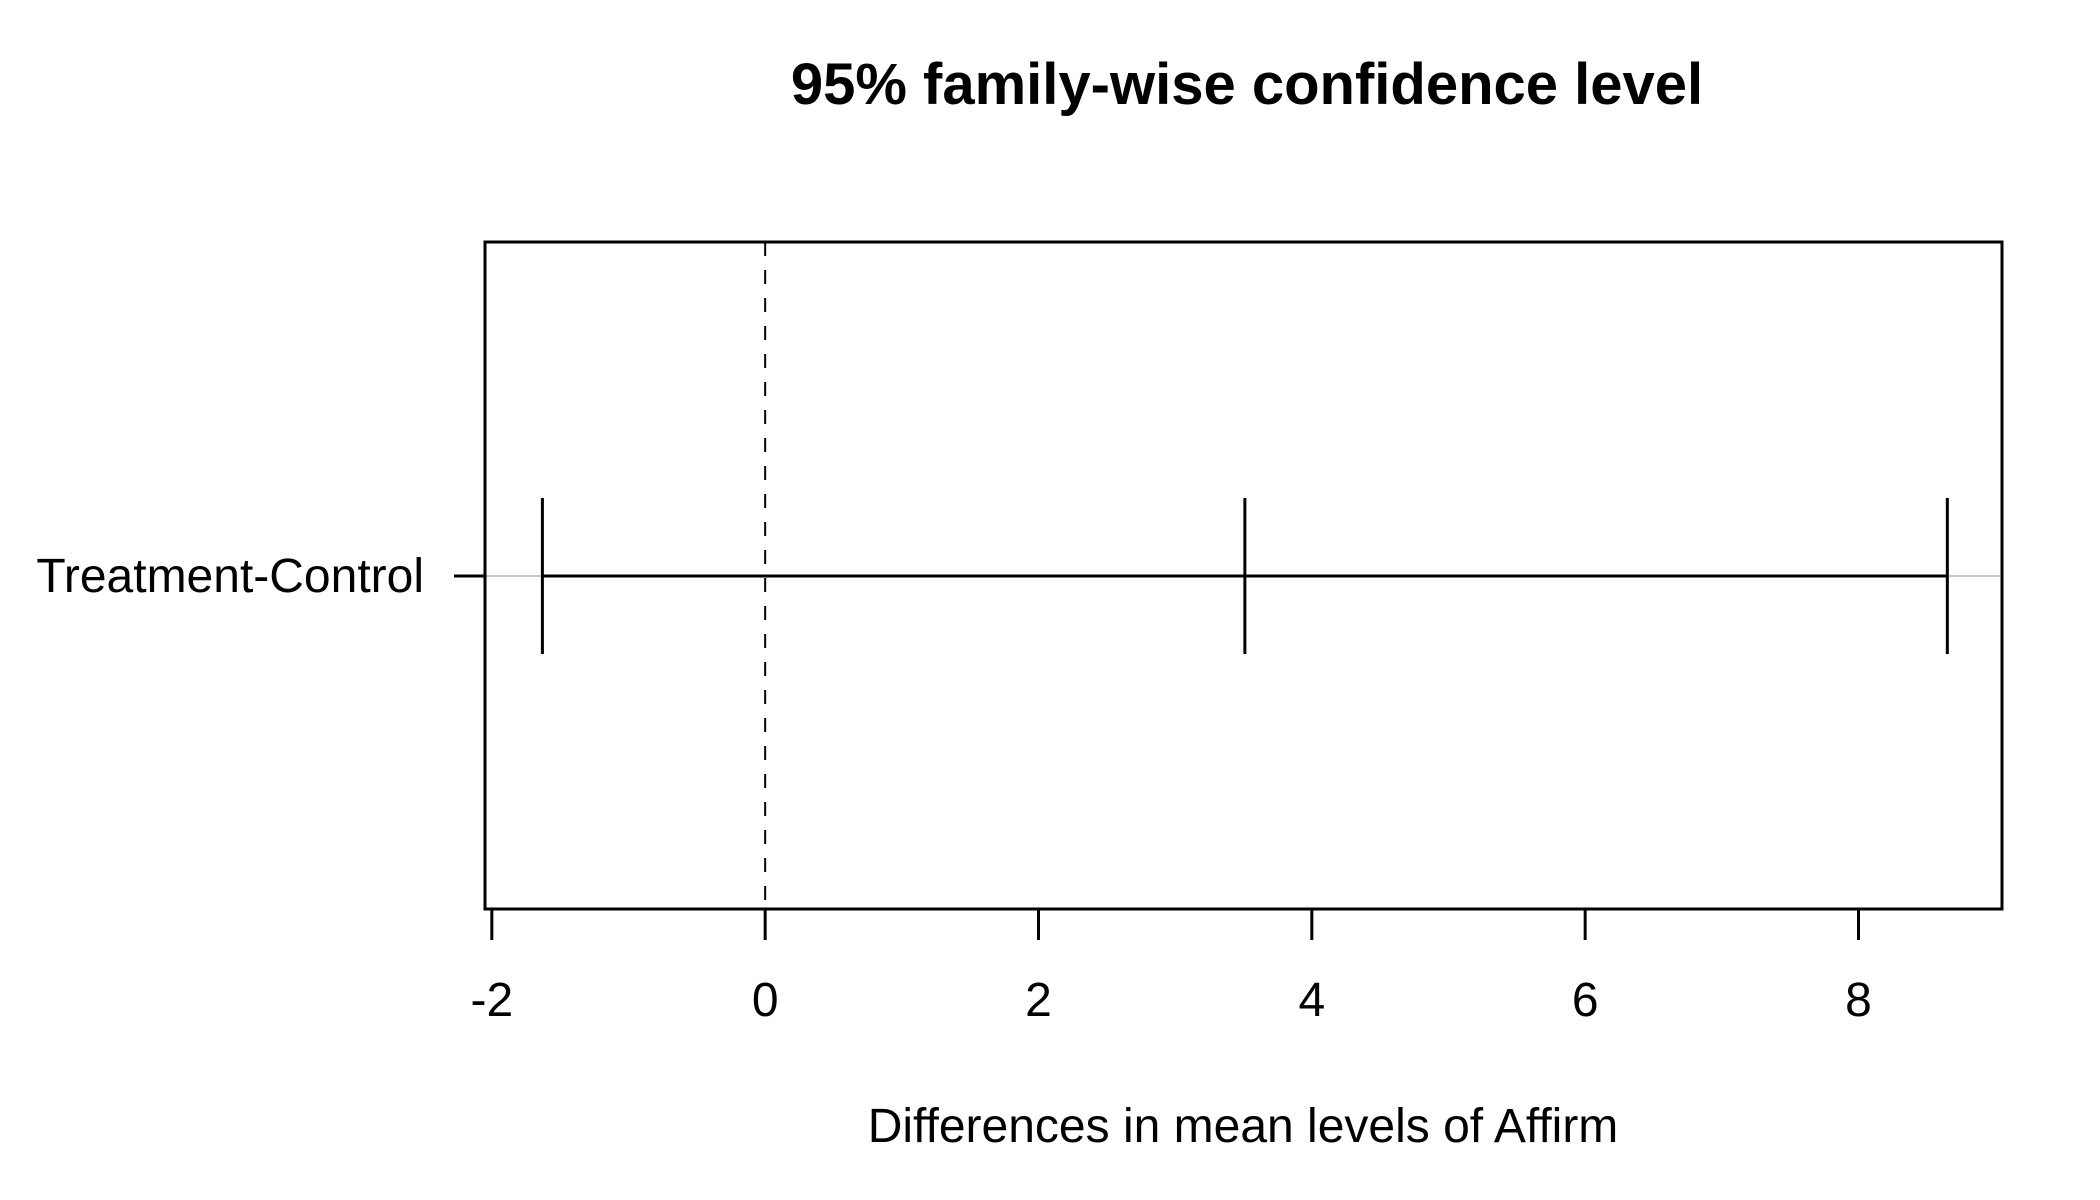 The width and height of the screenshot is (2100, 1200). Describe the element at coordinates (1585, 1000) in the screenshot. I see `x-tick-label: 6` at that location.